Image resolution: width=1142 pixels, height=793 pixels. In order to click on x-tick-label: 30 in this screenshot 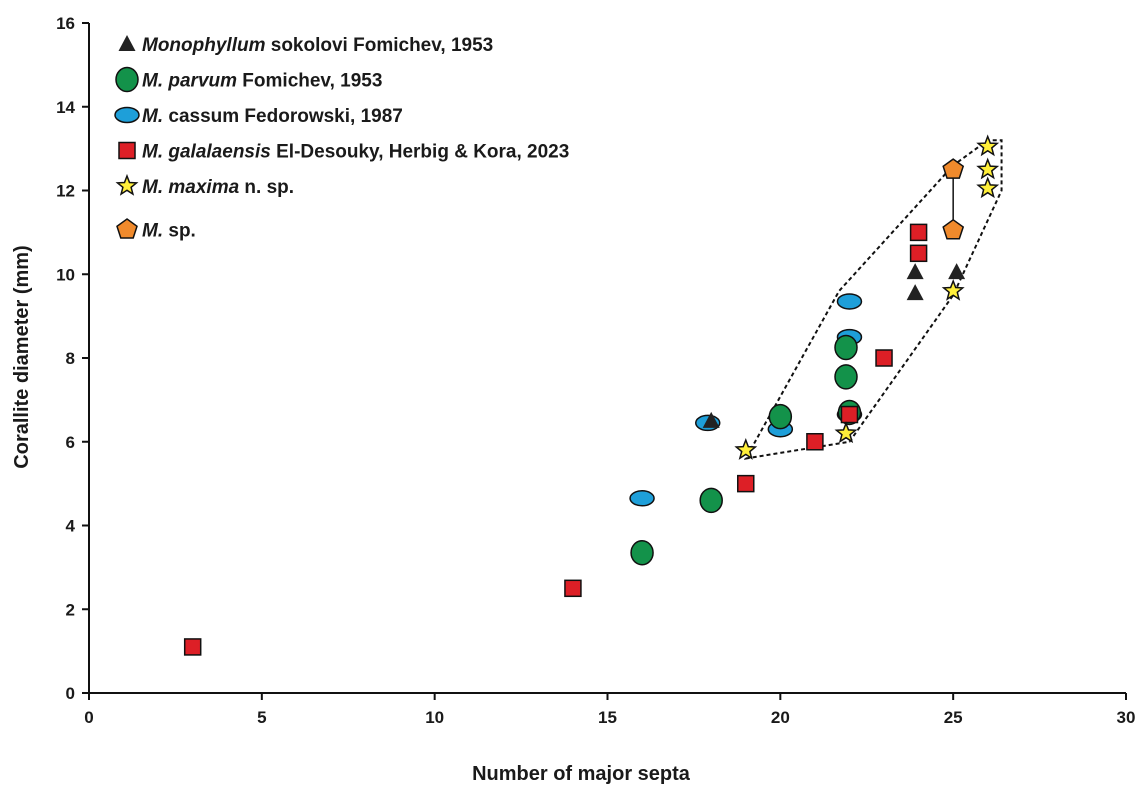, I will do `click(1126, 717)`.